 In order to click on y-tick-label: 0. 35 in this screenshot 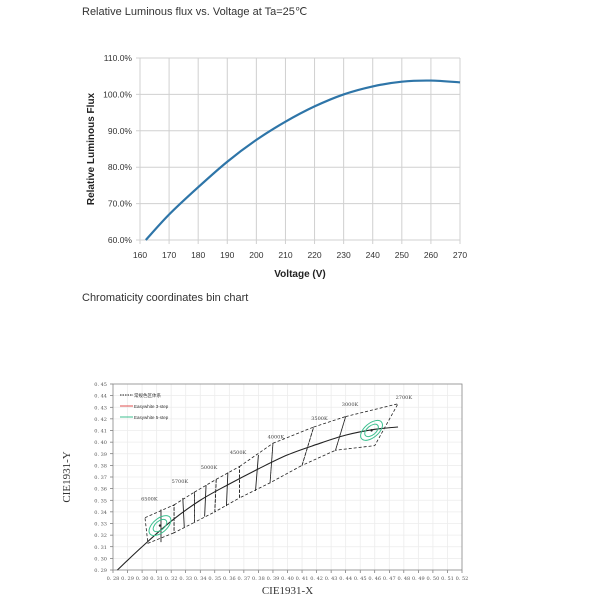, I will do `click(100, 501)`.